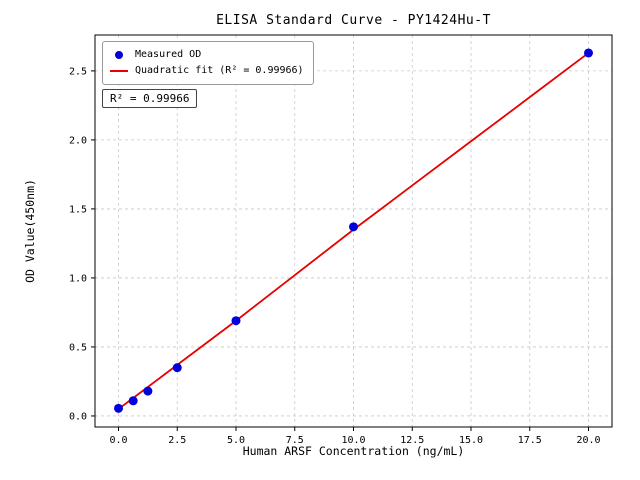  What do you see at coordinates (119, 55) in the screenshot?
I see `scatter-marker-icon` at bounding box center [119, 55].